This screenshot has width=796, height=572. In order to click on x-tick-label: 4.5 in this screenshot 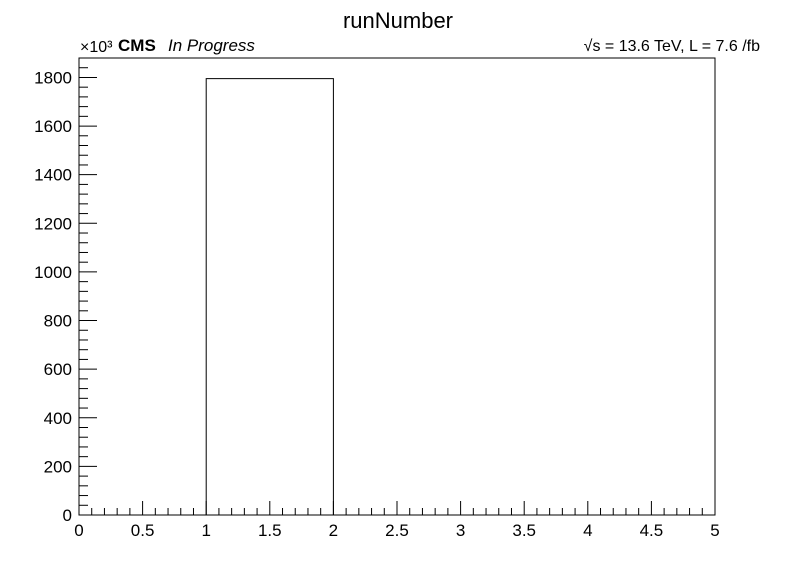, I will do `click(652, 530)`.